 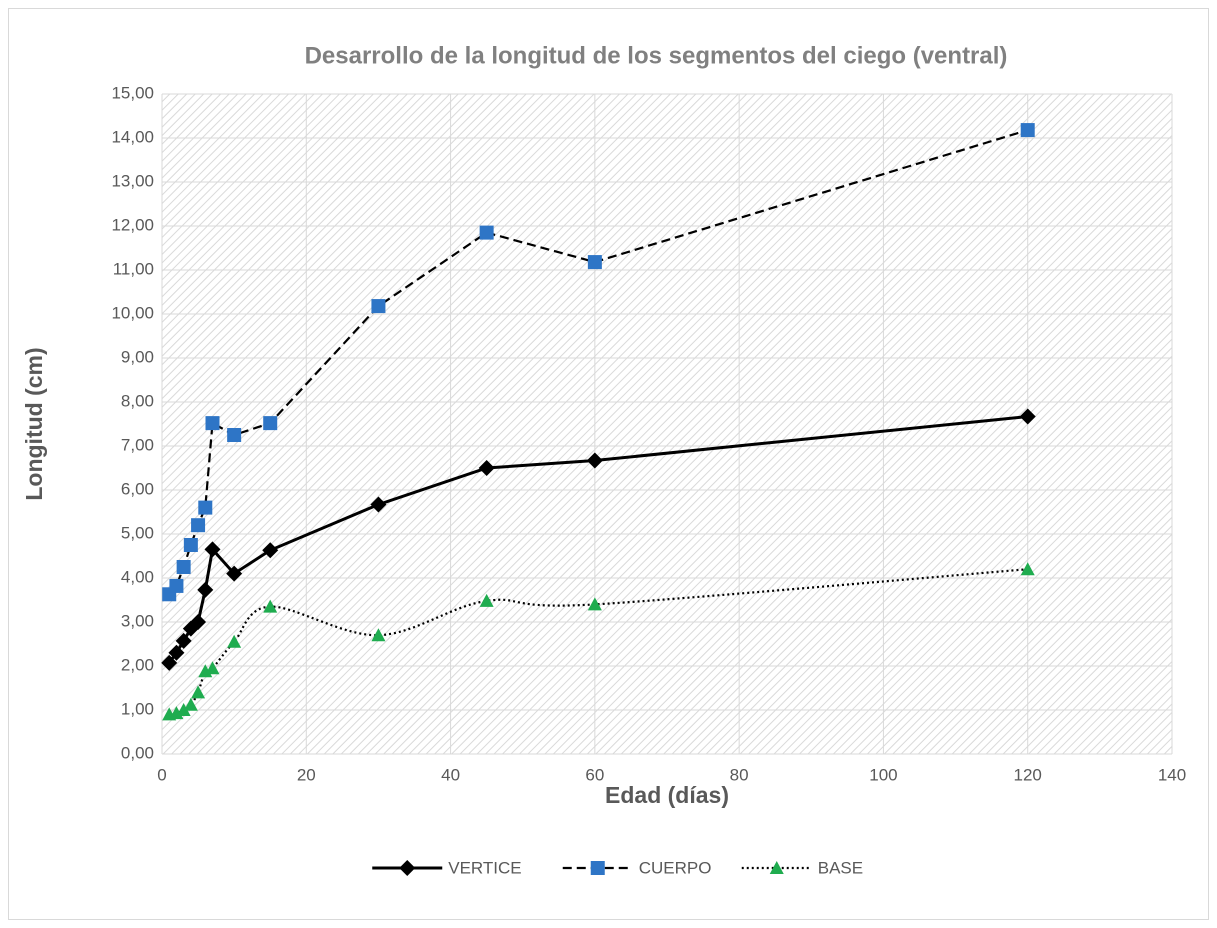 I want to click on y-axis-label: Longitud (cm), so click(x=34, y=423).